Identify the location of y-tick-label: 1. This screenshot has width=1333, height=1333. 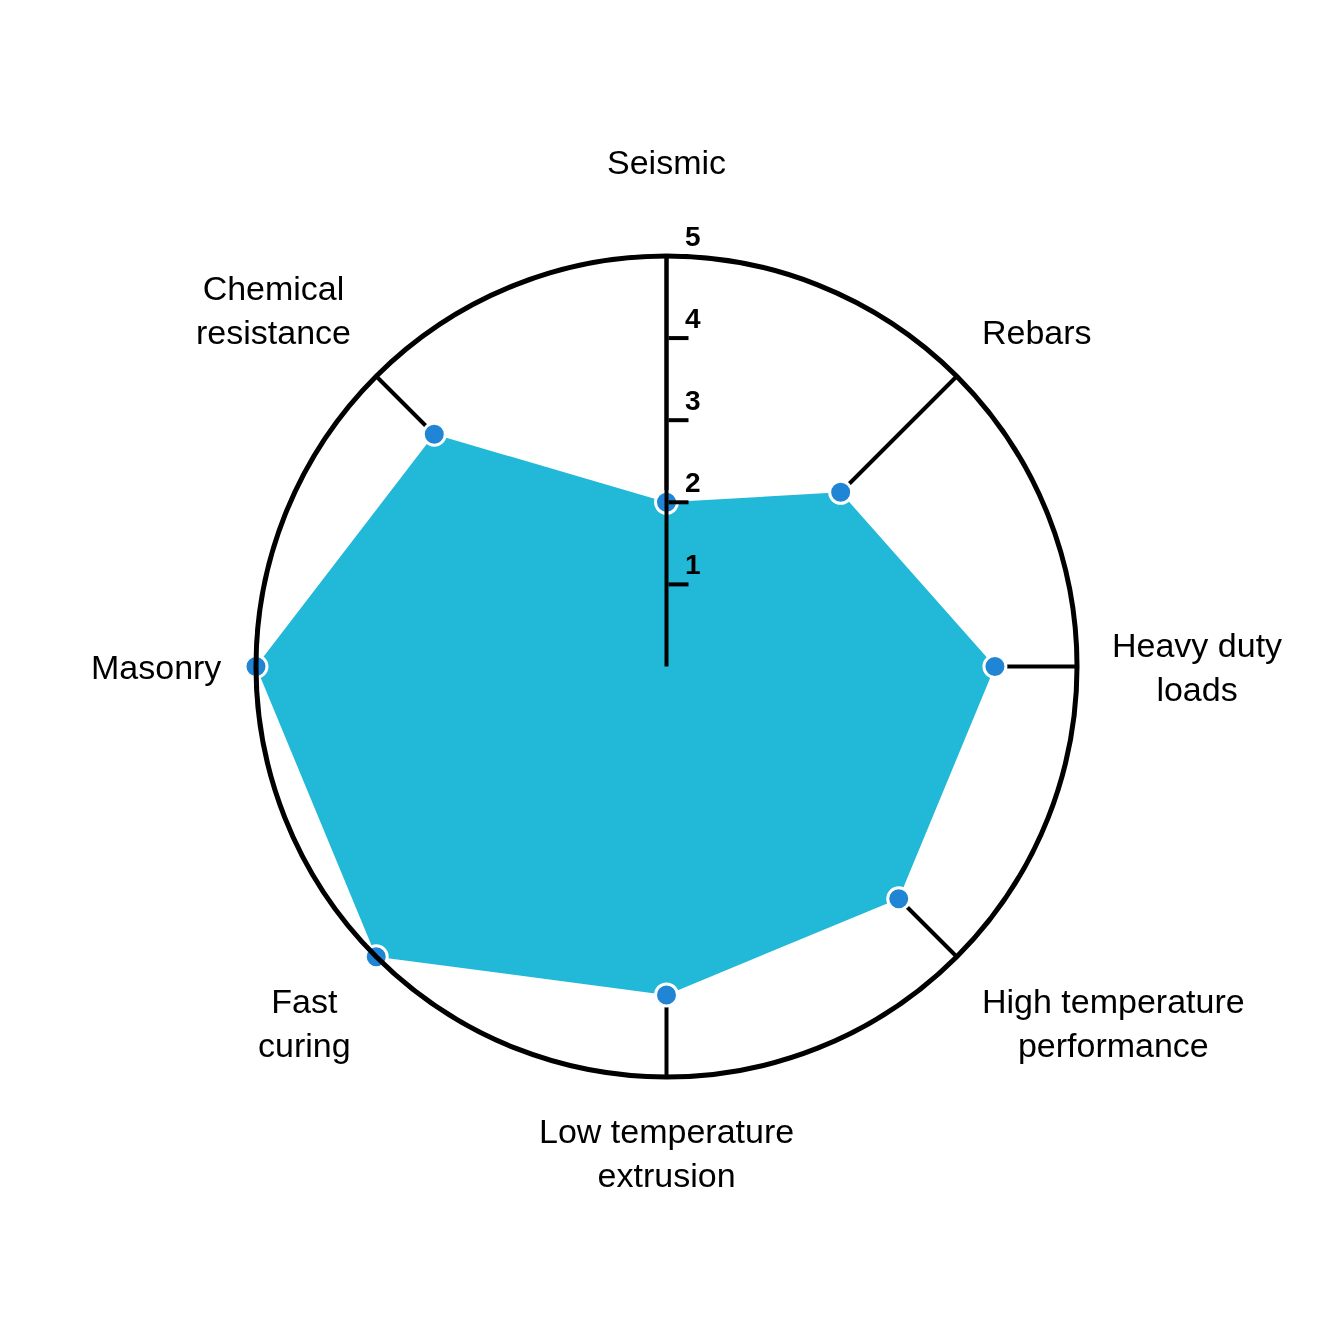
(693, 564).